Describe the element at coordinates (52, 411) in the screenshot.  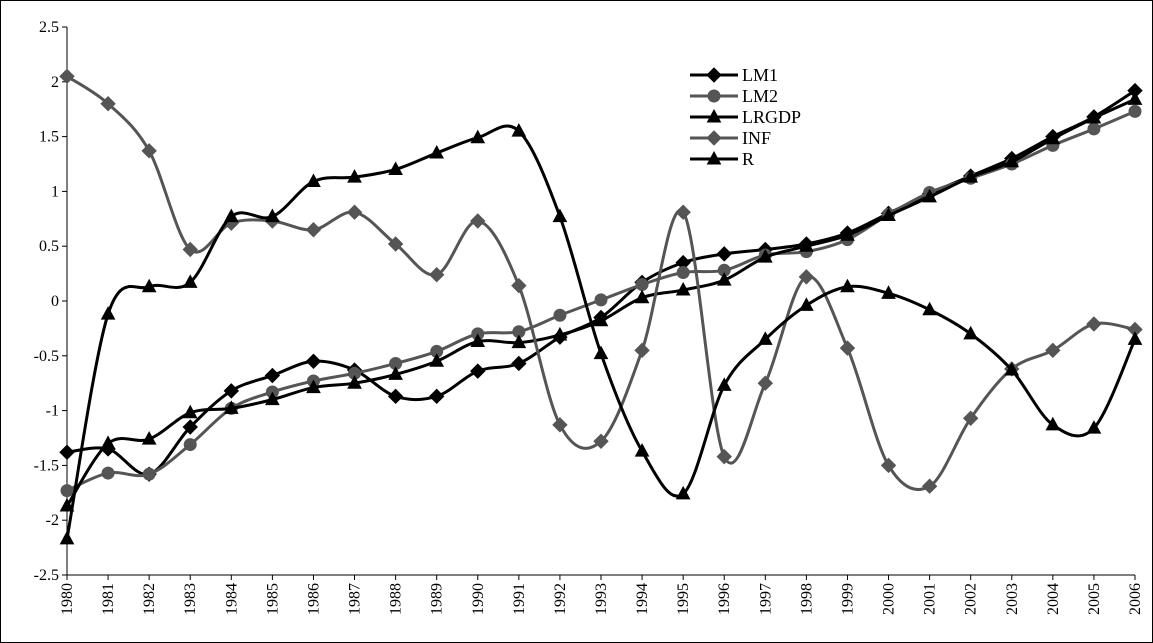
I see `y-tick-label: -1` at that location.